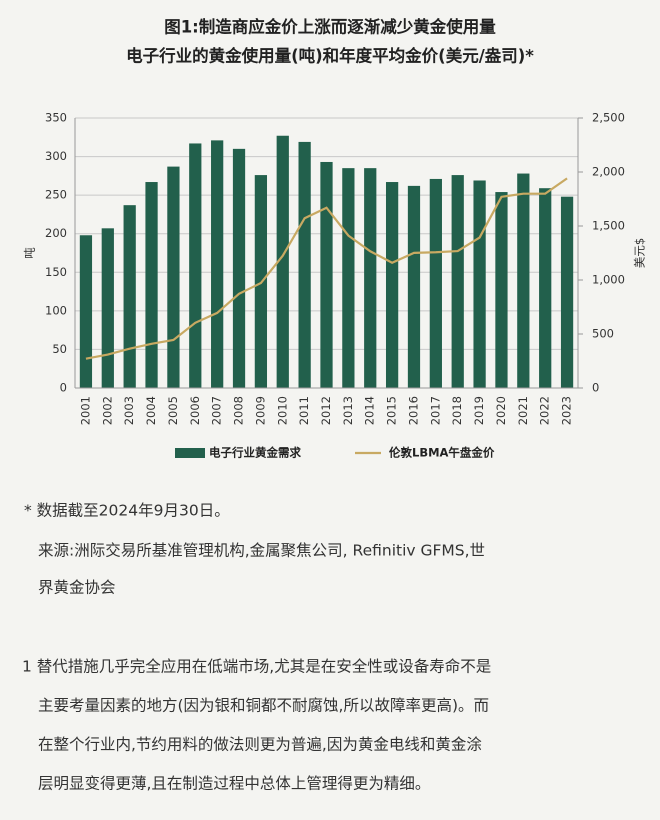 The image size is (660, 820). Describe the element at coordinates (413, 410) in the screenshot. I see `x-tick-label: 2016` at that location.